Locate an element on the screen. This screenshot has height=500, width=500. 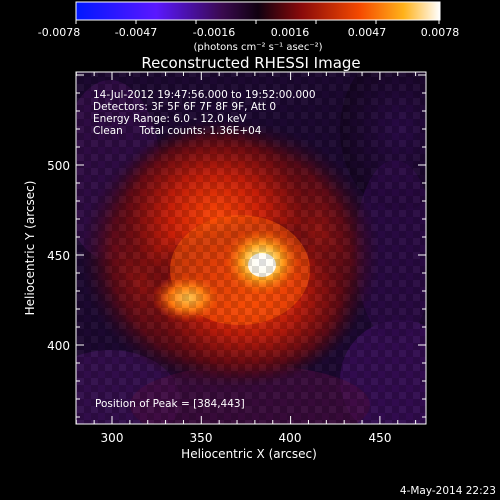
footer-date: 4-May-2014 22:23 is located at coordinates (448, 491).